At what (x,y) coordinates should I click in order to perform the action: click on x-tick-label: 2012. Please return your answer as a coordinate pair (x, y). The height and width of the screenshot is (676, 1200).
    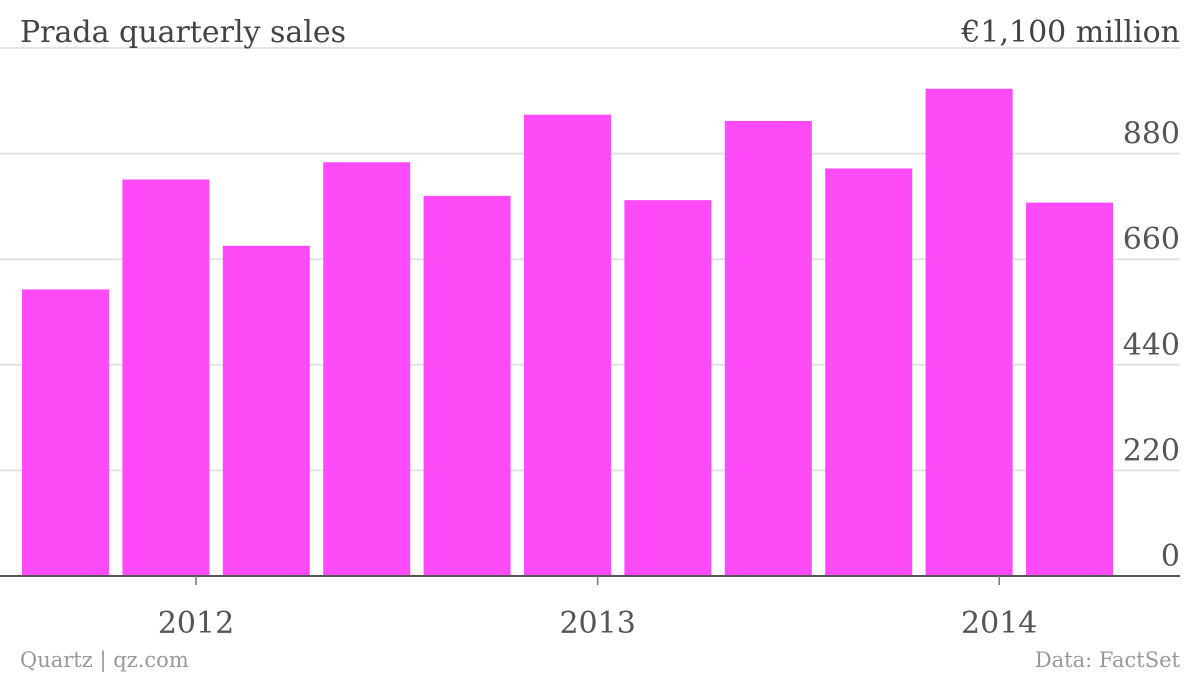
    Looking at the image, I should click on (196, 623).